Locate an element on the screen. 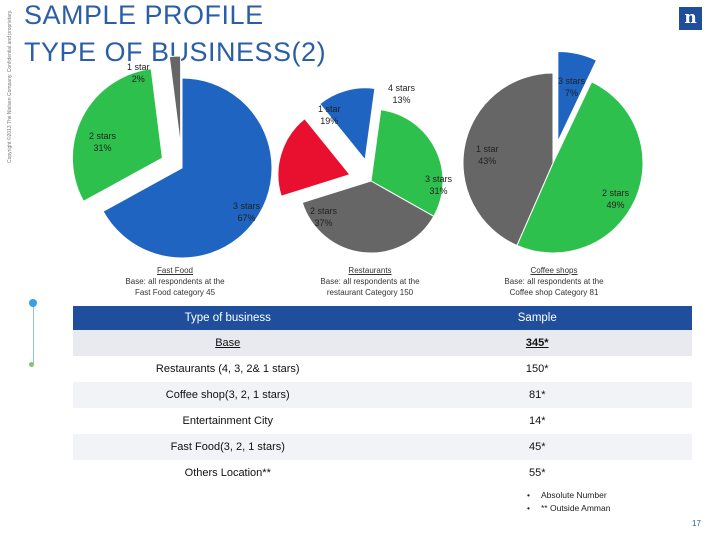 This screenshot has width=720, height=540. row-label: Fast Food(3, 2, 1 stars) is located at coordinates (228, 447).